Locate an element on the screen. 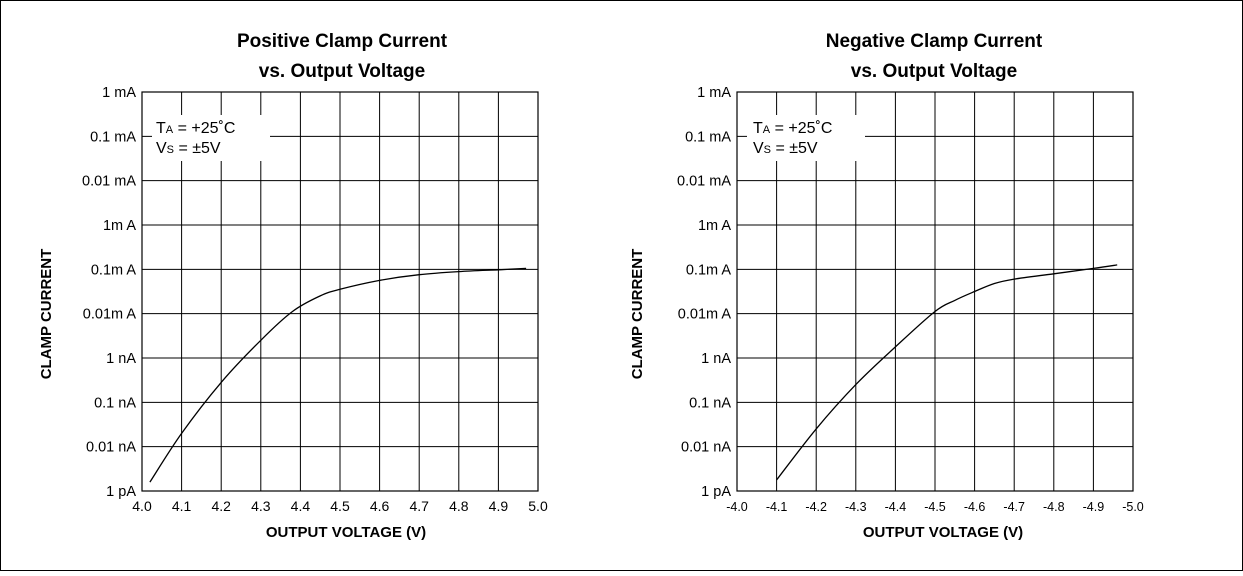 This screenshot has height=576, width=1243. x-tick-label: -4.6 is located at coordinates (975, 507).